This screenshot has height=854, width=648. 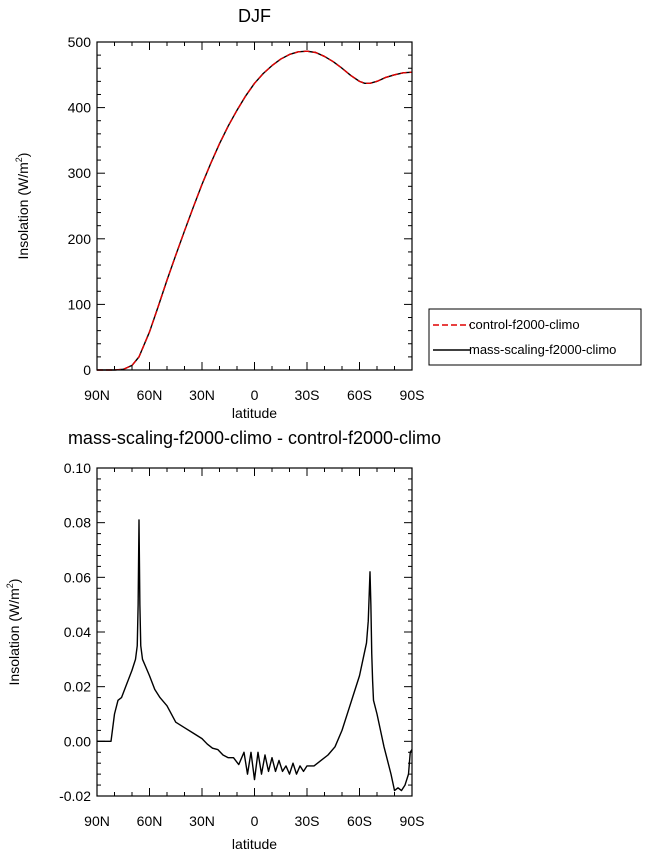 What do you see at coordinates (77, 577) in the screenshot?
I see `chart2-y-tick-label: 0.06` at bounding box center [77, 577].